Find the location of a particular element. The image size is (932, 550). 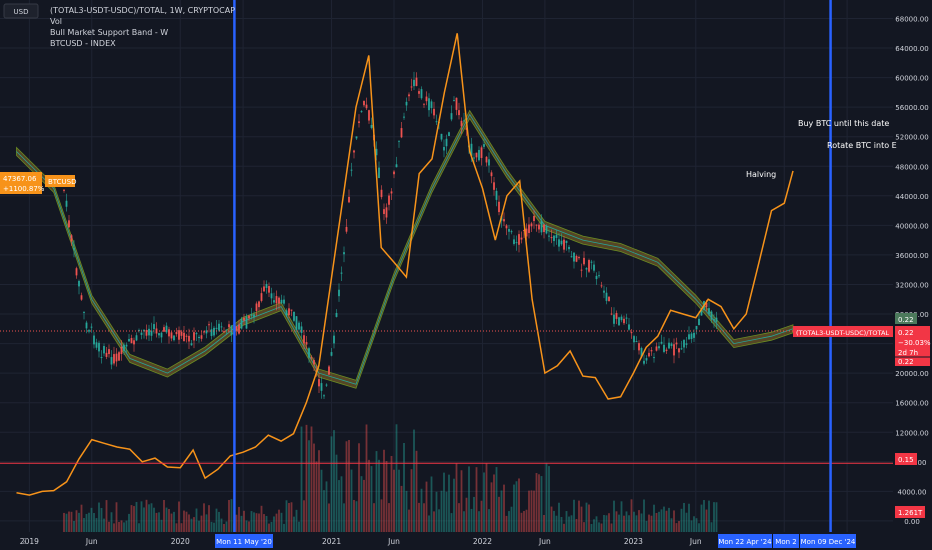

annotation-rotate-btc: Rotate BTC into E is located at coordinates (862, 145).